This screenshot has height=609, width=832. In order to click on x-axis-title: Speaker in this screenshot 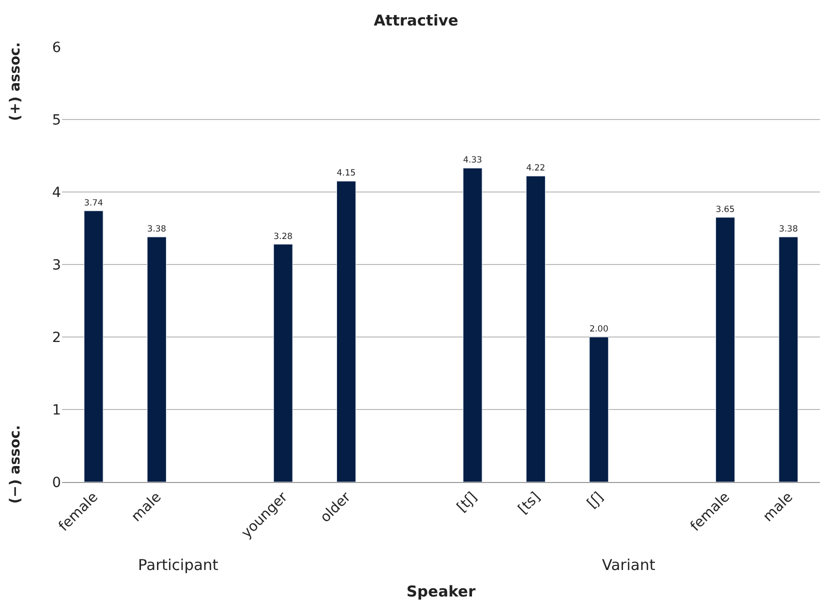, I will do `click(441, 591)`.